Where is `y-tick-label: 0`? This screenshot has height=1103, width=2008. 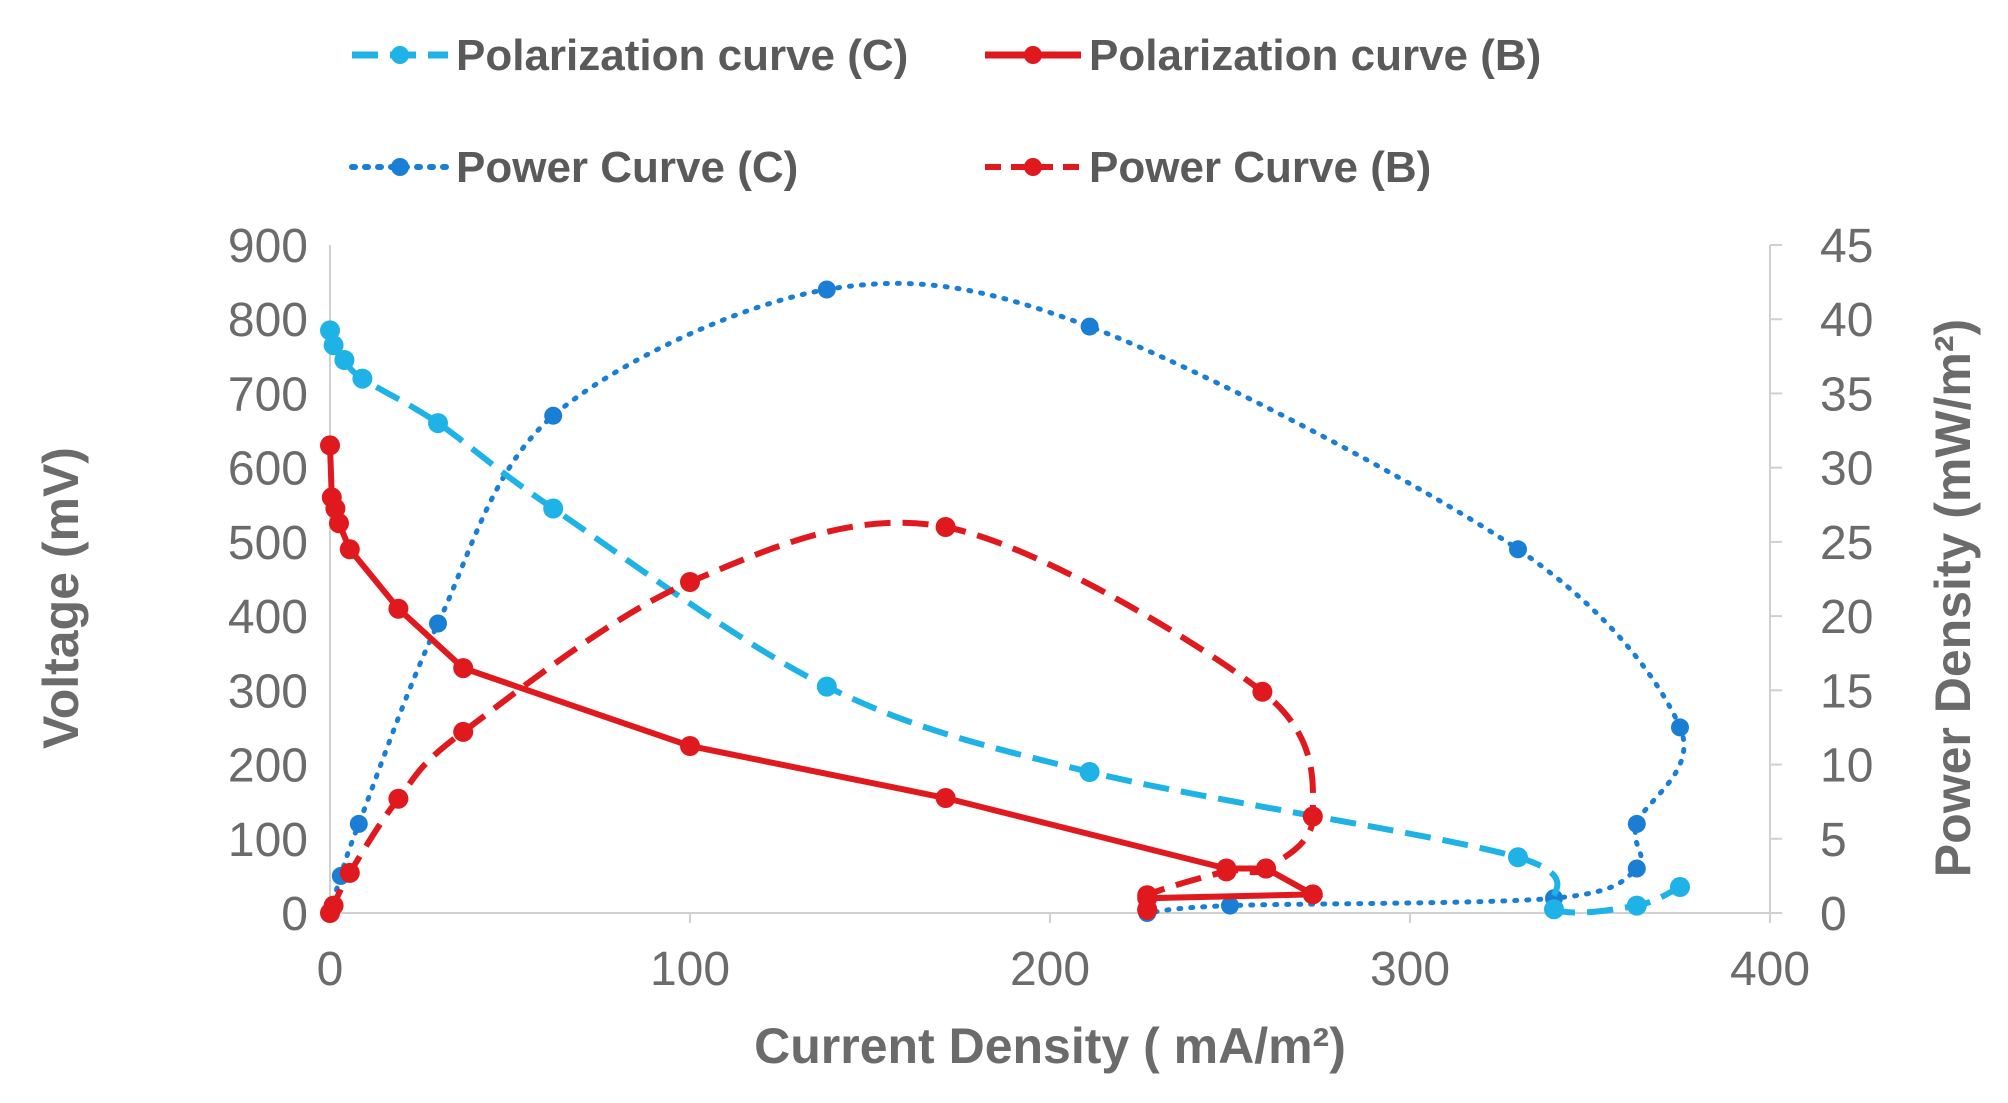
y-tick-label: 0 is located at coordinates (294, 914).